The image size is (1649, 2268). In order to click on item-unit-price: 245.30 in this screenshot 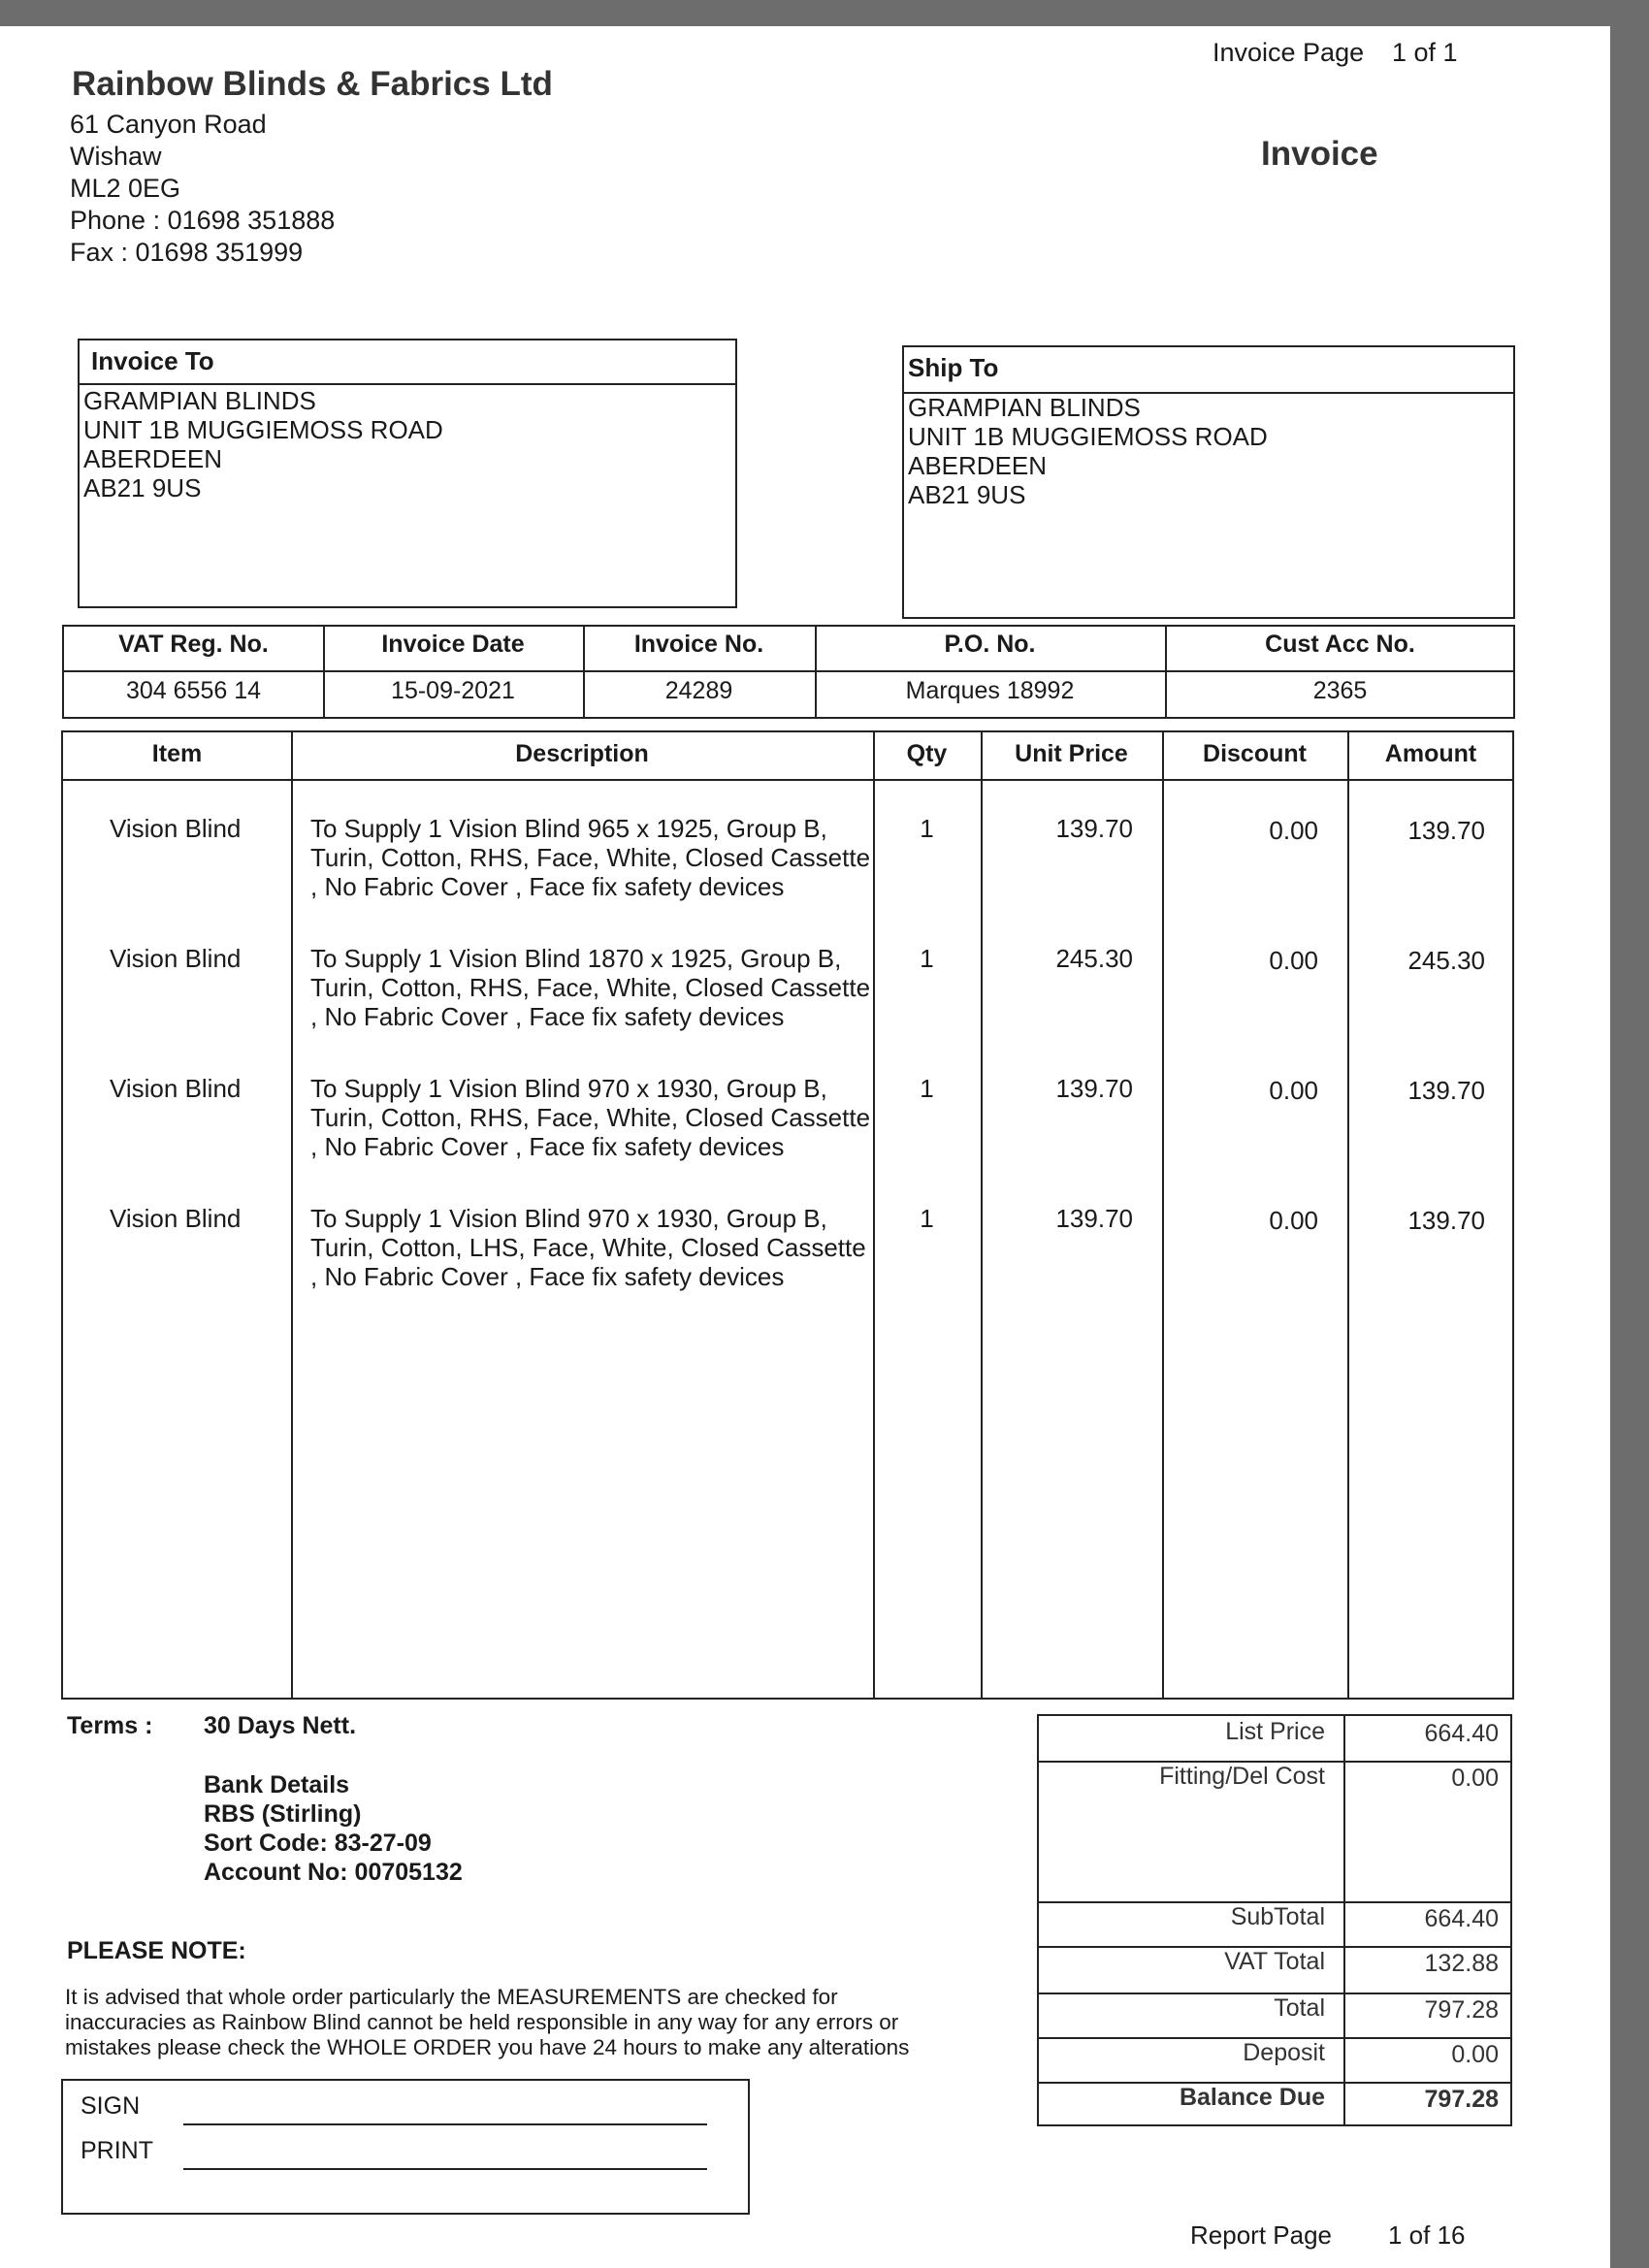, I will do `click(1094, 958)`.